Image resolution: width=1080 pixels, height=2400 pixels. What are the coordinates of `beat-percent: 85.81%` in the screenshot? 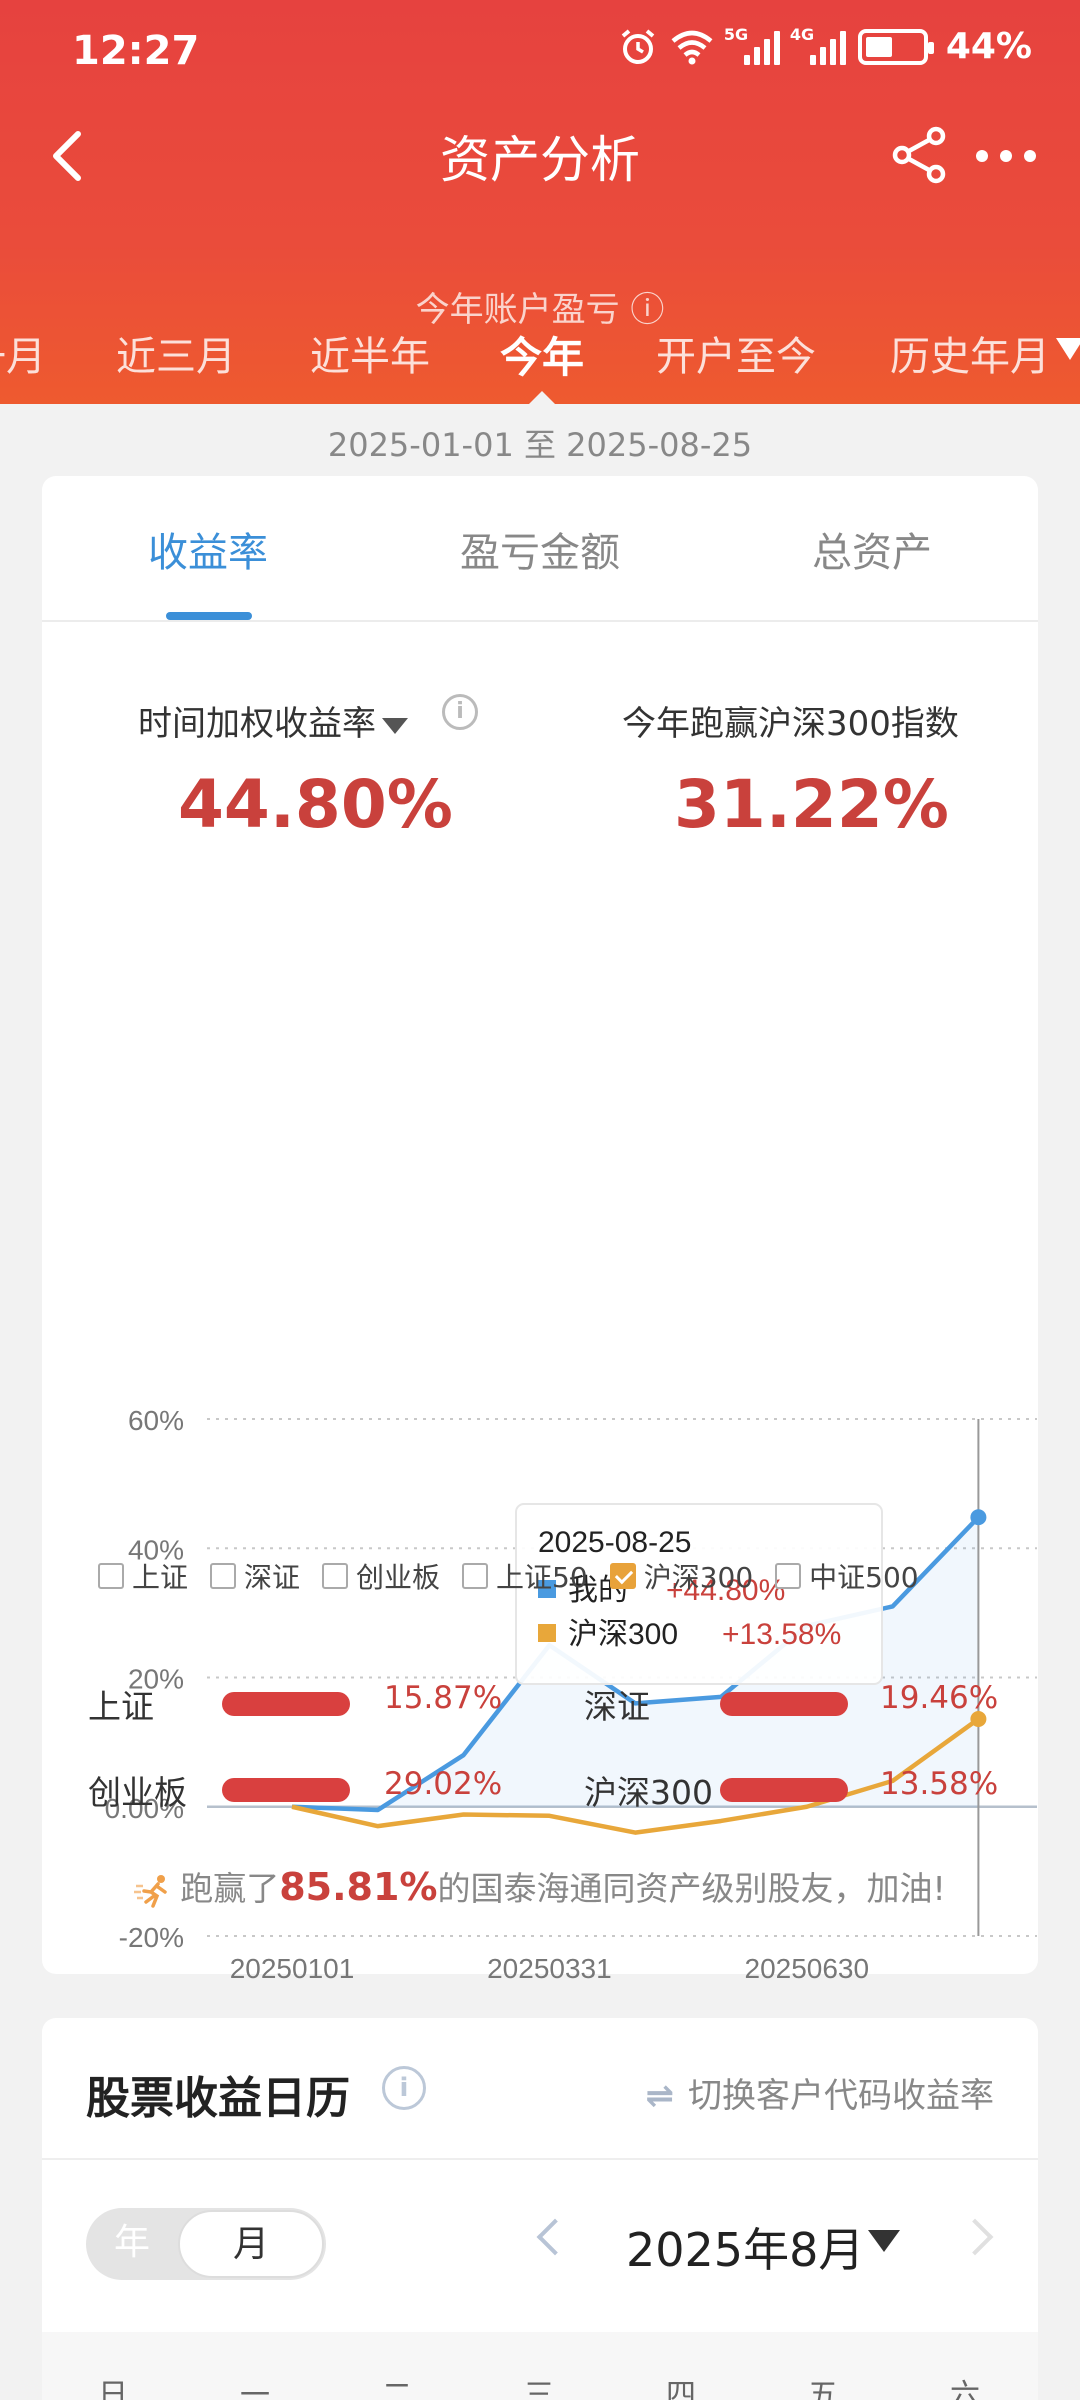 It's located at (358, 1887).